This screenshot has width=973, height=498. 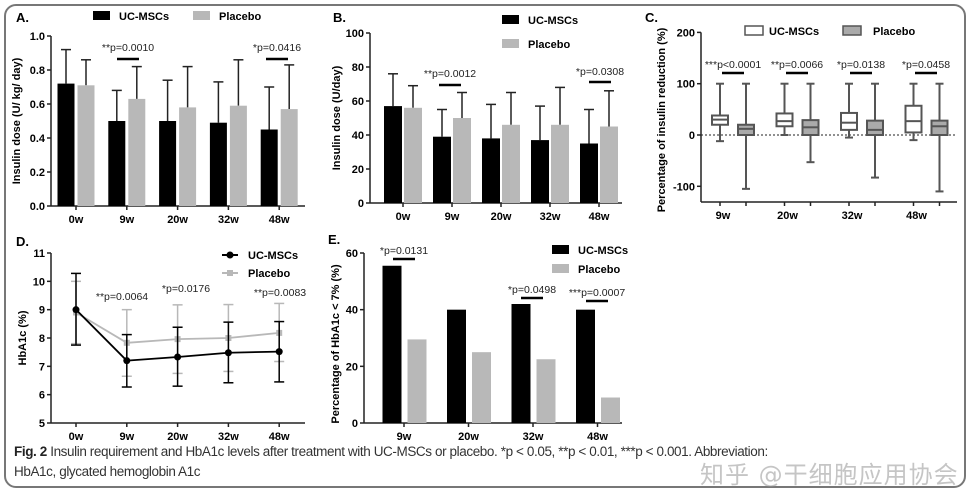 What do you see at coordinates (37, 105) in the screenshot?
I see `y-tick-label: 0.6` at bounding box center [37, 105].